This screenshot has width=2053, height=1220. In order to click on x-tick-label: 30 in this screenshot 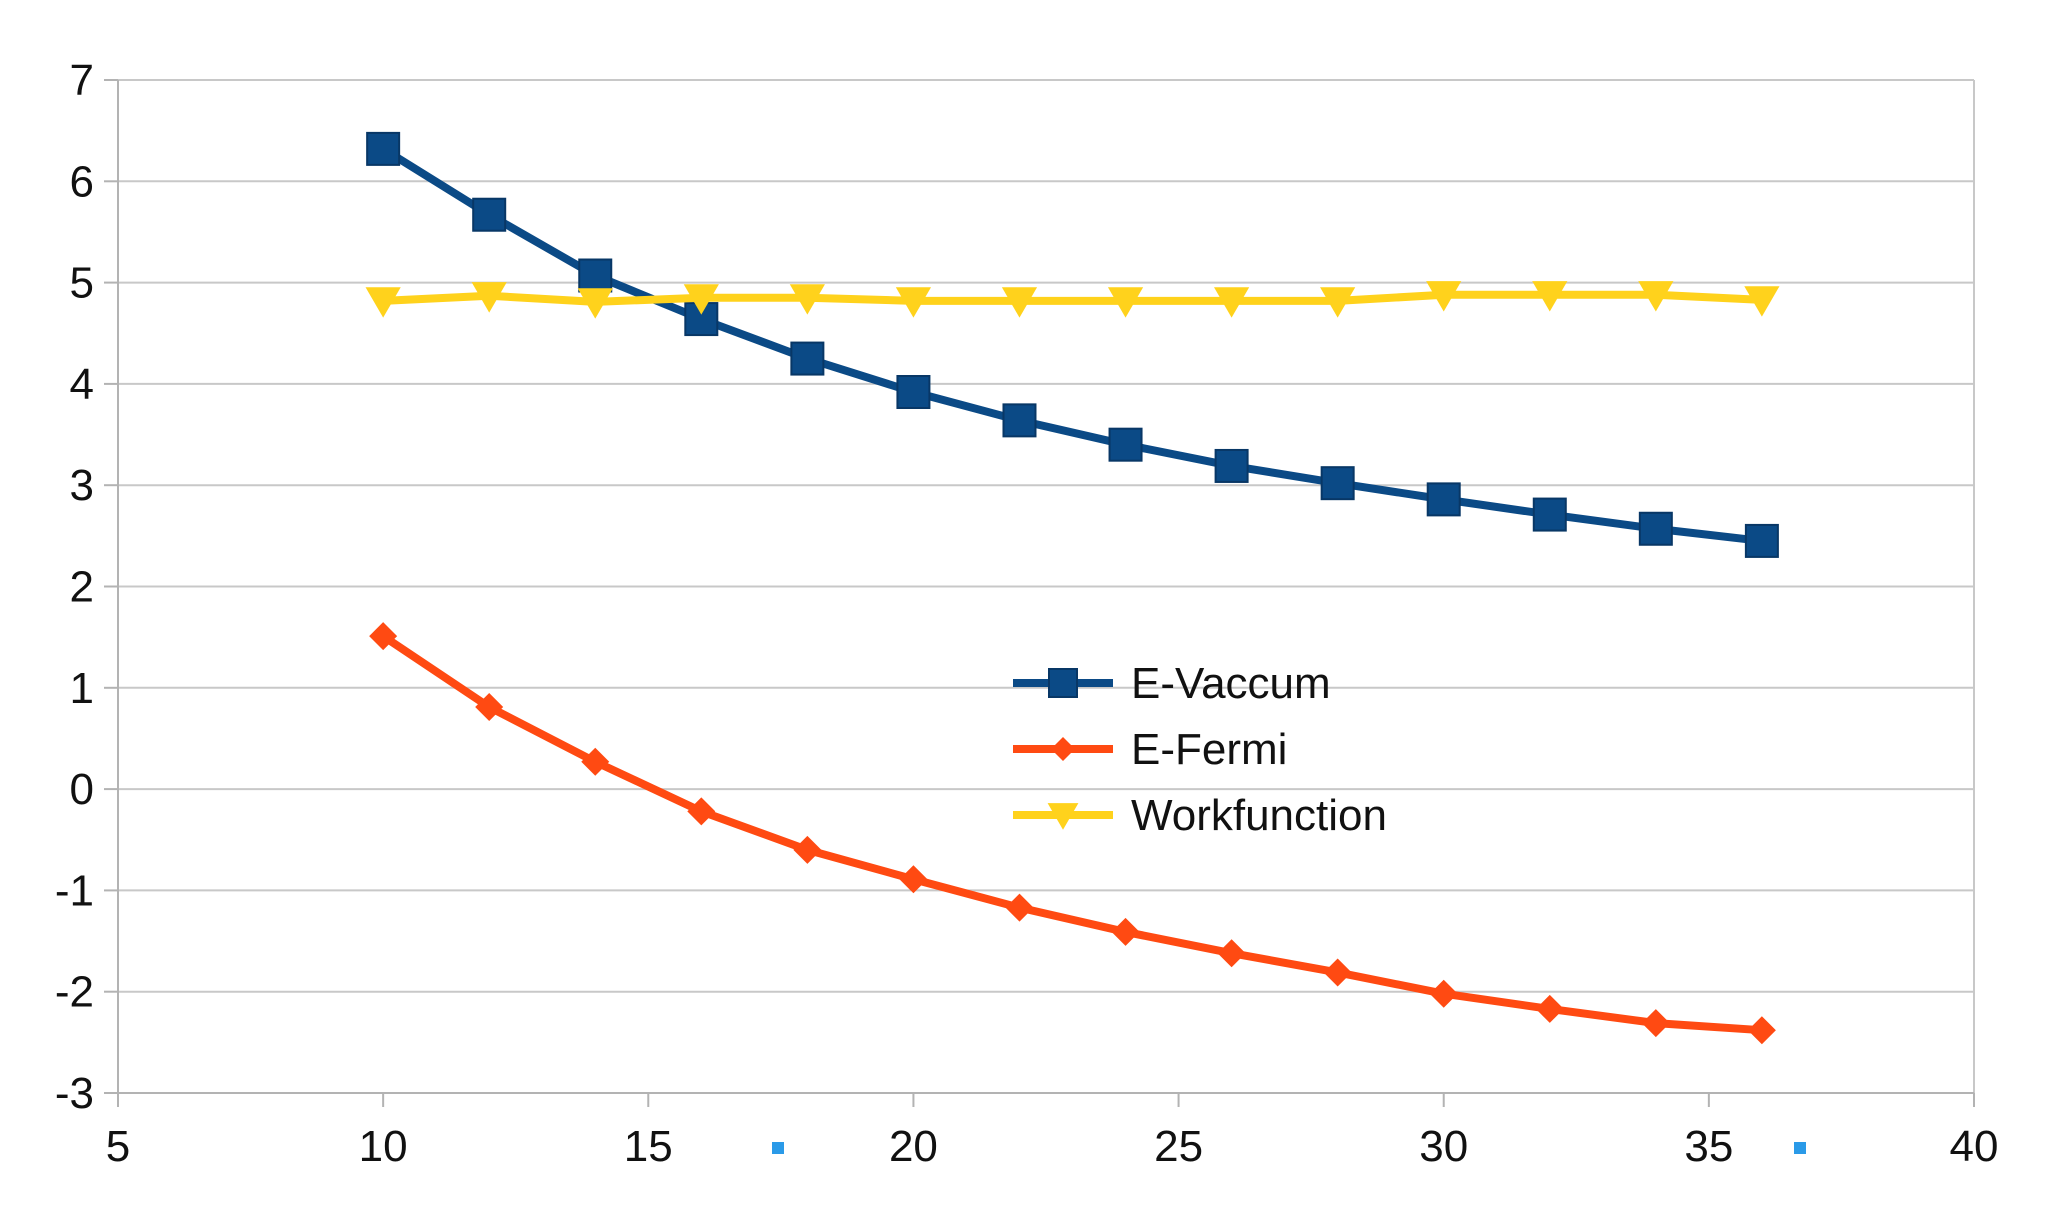, I will do `click(1443, 1146)`.